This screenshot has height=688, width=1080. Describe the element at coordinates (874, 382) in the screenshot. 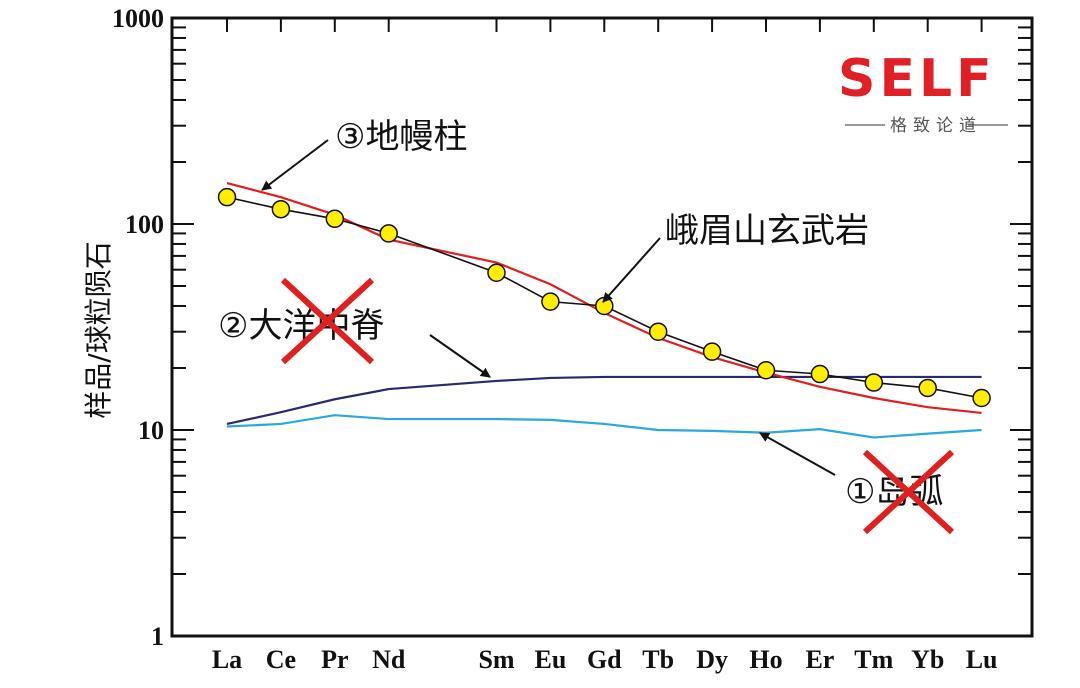

I see `data-point-Tm` at that location.